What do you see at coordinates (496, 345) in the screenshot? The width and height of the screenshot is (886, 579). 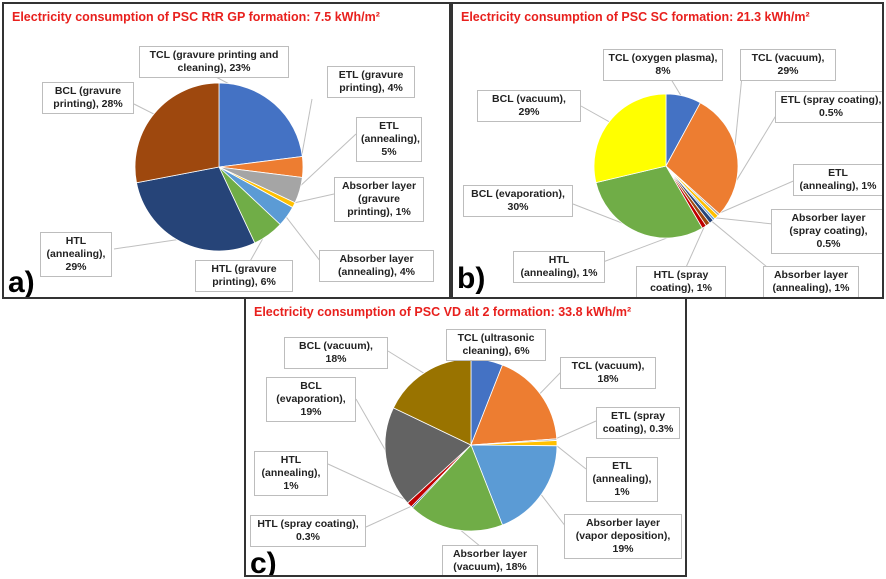 I see `slice-label: TCL (ultrasonic cleaning), 6%` at bounding box center [496, 345].